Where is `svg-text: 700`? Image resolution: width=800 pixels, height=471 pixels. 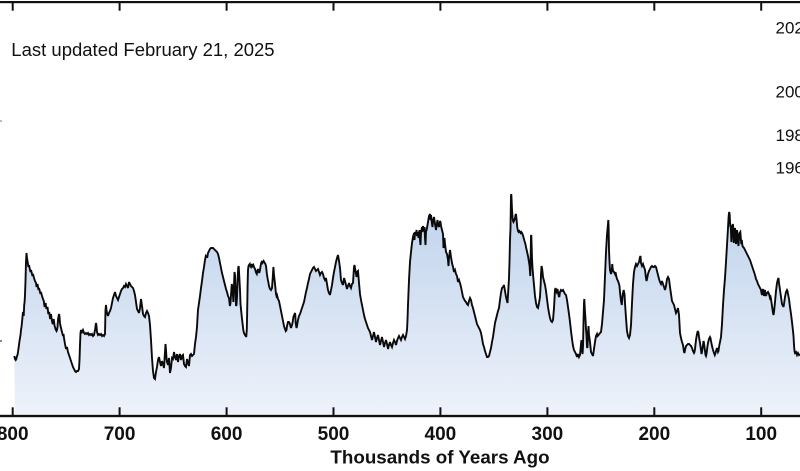
svg-text: 700 is located at coordinates (120, 434).